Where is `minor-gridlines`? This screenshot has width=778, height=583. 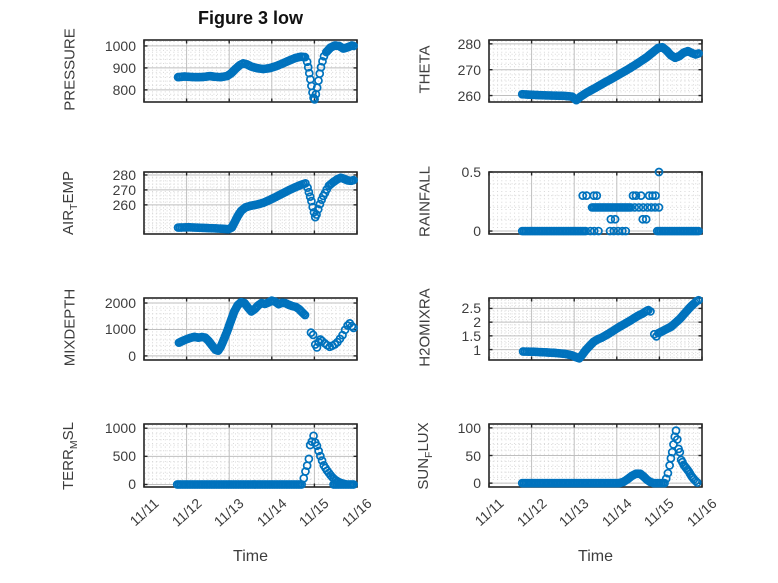
minor-gridlines is located at coordinates (595, 203).